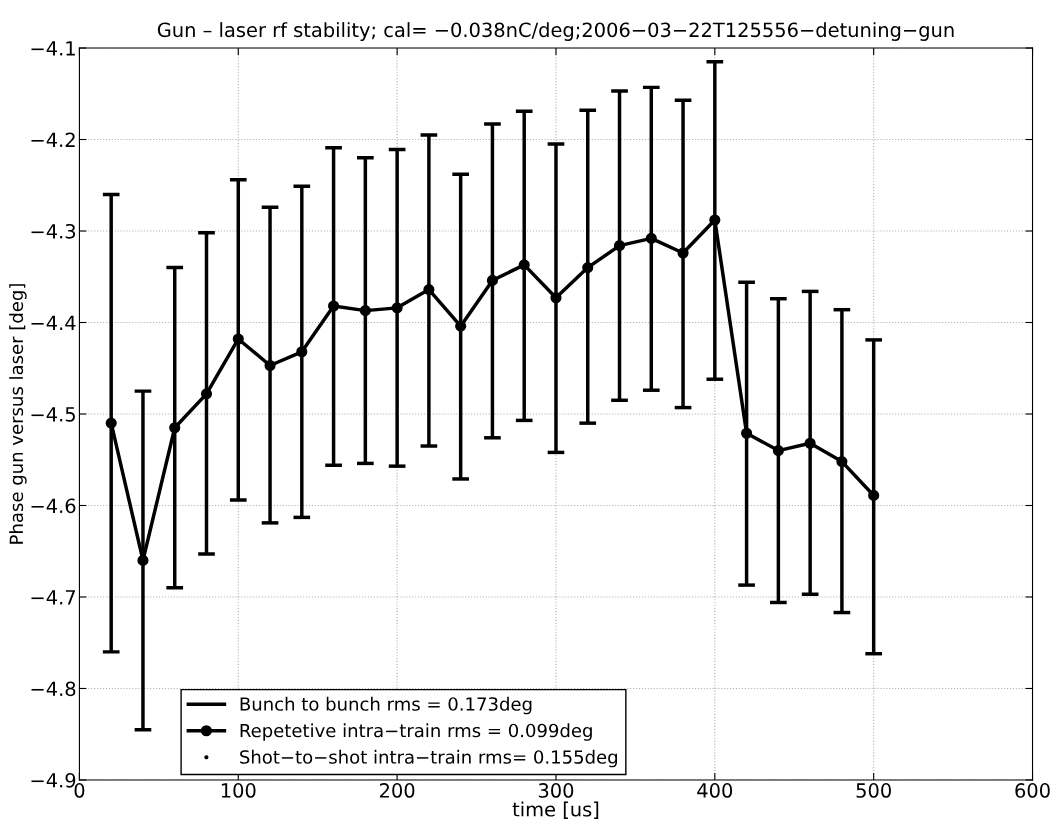 Image resolution: width=1059 pixels, height=828 pixels. What do you see at coordinates (18, 414) in the screenshot?
I see `y-axis-title: Phase gun versus laser [deg]` at bounding box center [18, 414].